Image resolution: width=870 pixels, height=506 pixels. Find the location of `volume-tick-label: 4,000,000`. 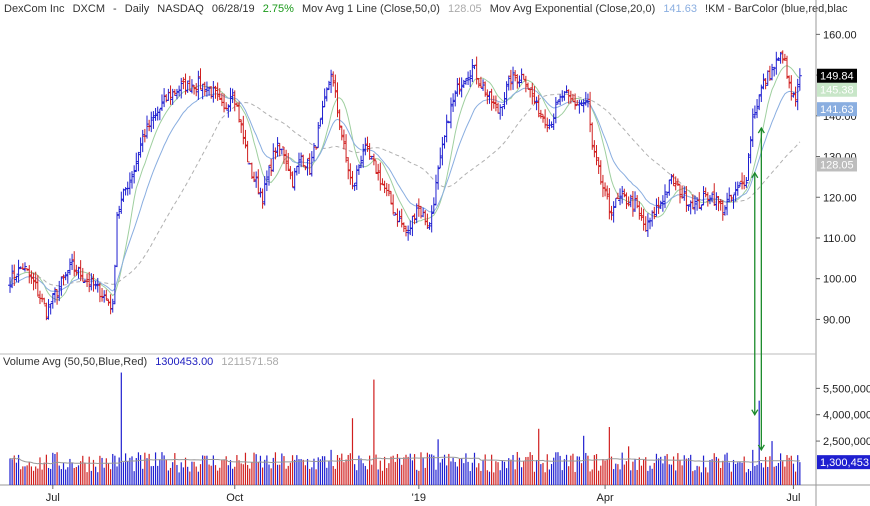

volume-tick-label: 4,000,000 is located at coordinates (846, 416).